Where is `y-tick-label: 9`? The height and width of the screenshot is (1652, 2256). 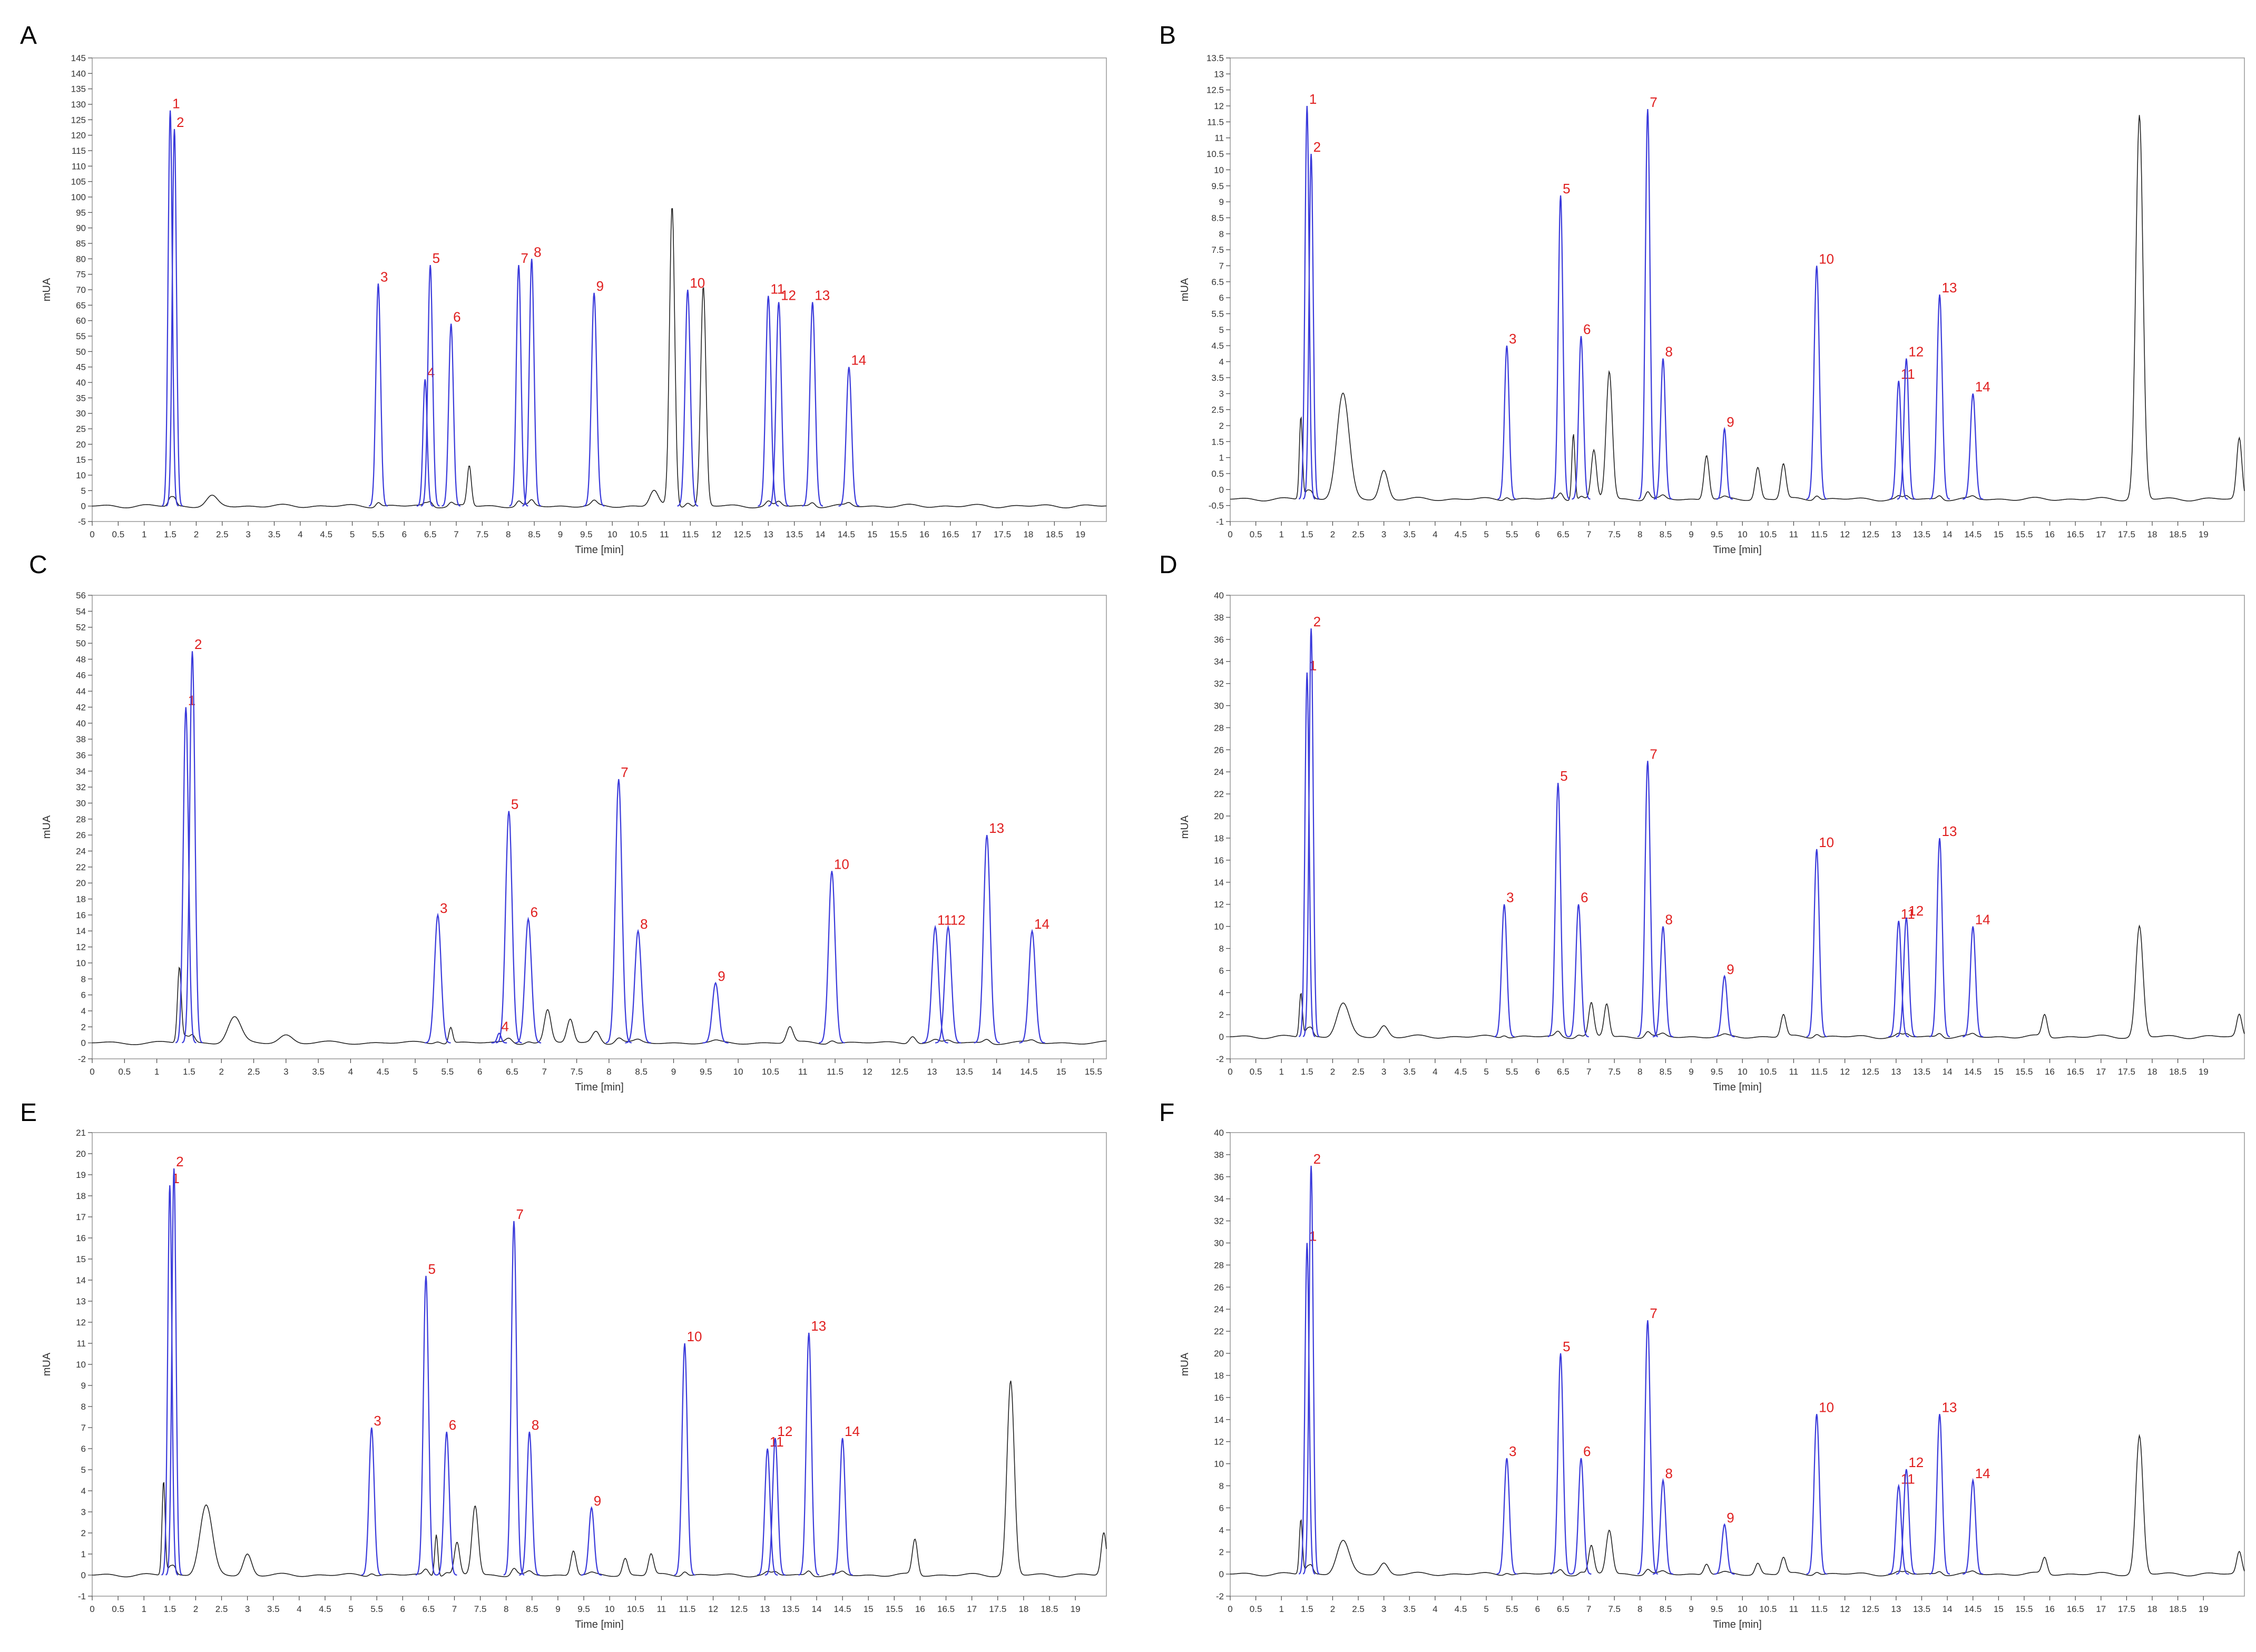 y-tick-label: 9 is located at coordinates (83, 1386).